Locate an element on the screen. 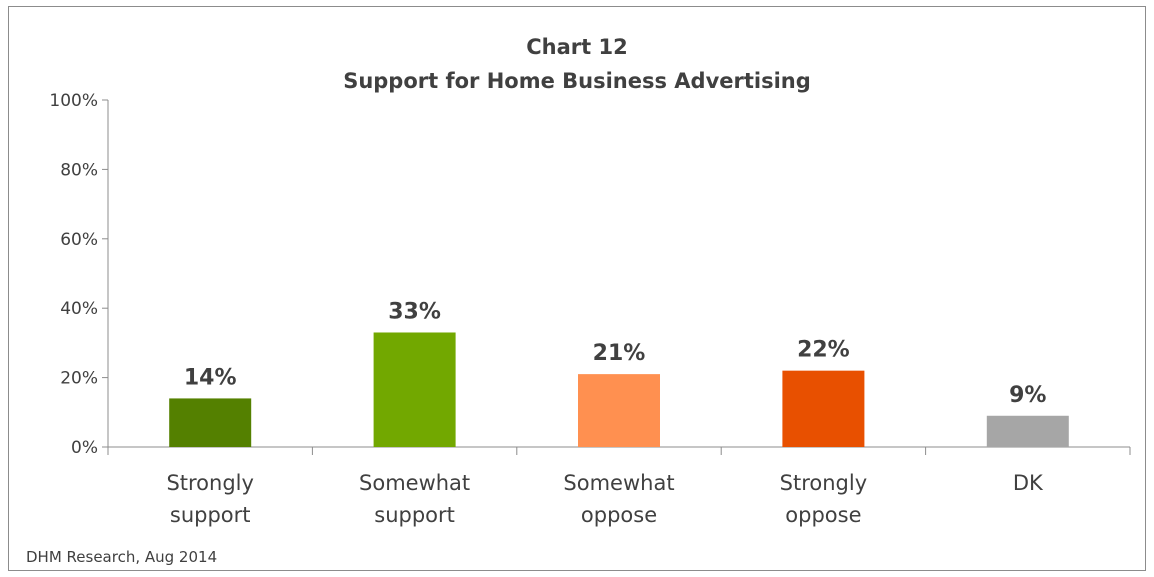  chart-title: Chart 12 is located at coordinates (576, 47).